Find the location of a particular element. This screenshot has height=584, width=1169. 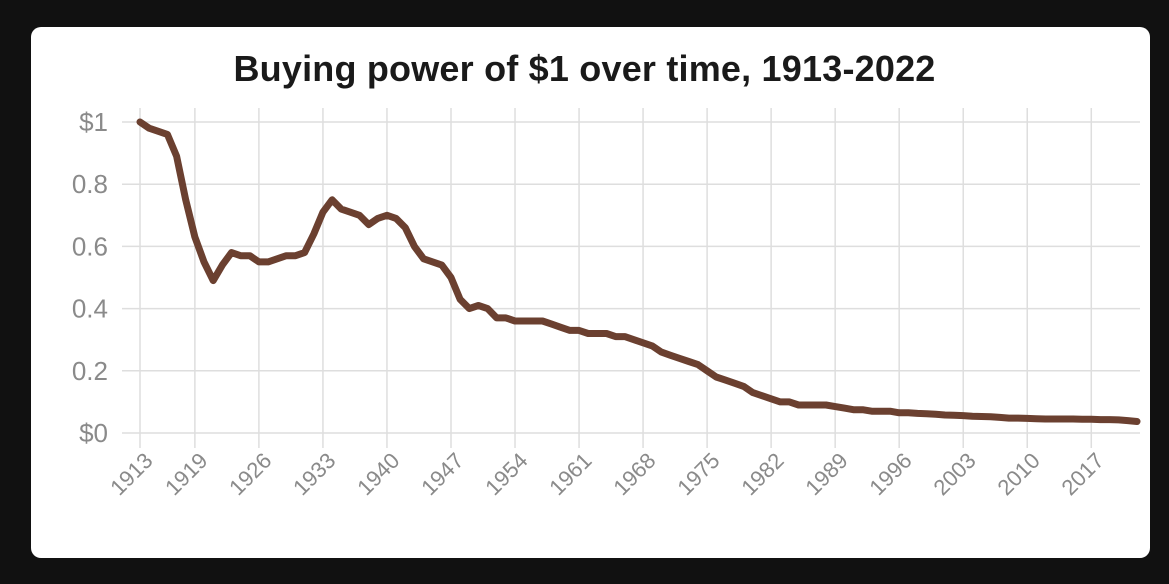

x-tick-label: 1919 is located at coordinates (186, 474).